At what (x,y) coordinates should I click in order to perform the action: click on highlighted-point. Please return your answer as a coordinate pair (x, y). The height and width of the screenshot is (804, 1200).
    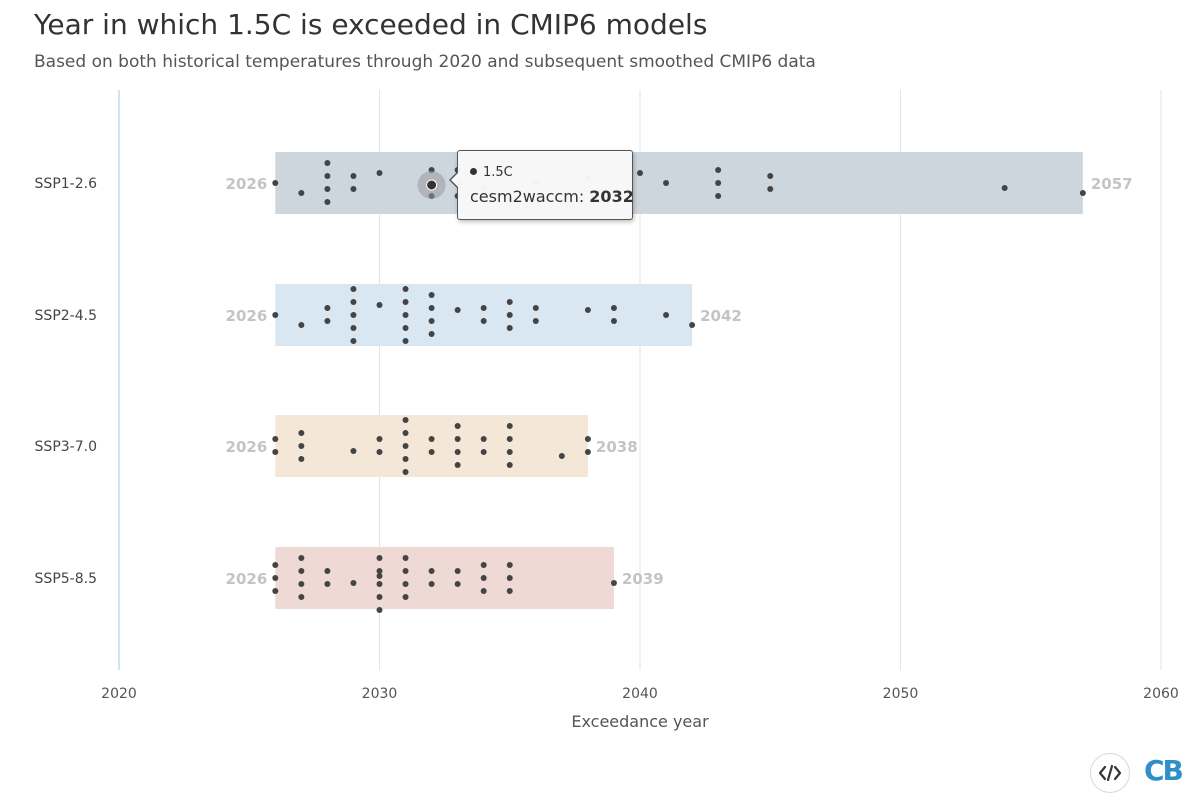
    Looking at the image, I should click on (432, 185).